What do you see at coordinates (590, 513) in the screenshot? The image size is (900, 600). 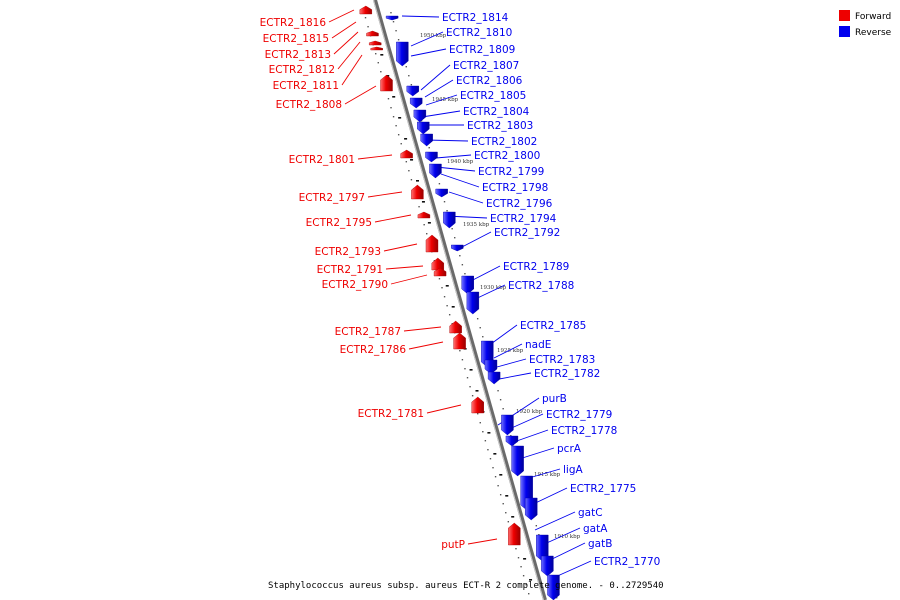 I see `gene-label-gatc: gatC` at bounding box center [590, 513].